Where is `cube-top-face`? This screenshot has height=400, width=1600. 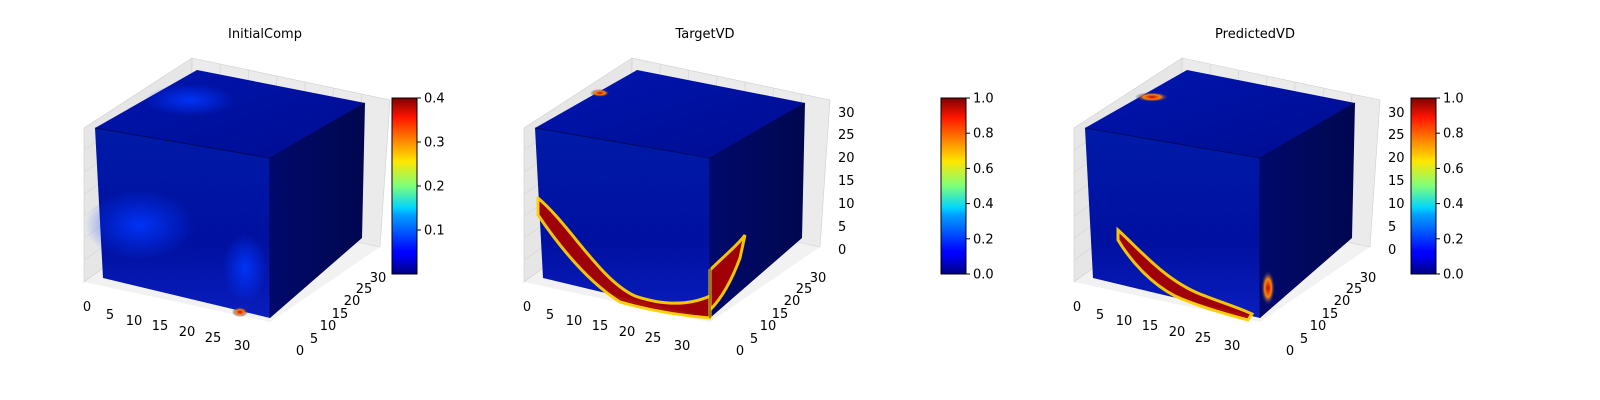 cube-top-face is located at coordinates (1220, 114).